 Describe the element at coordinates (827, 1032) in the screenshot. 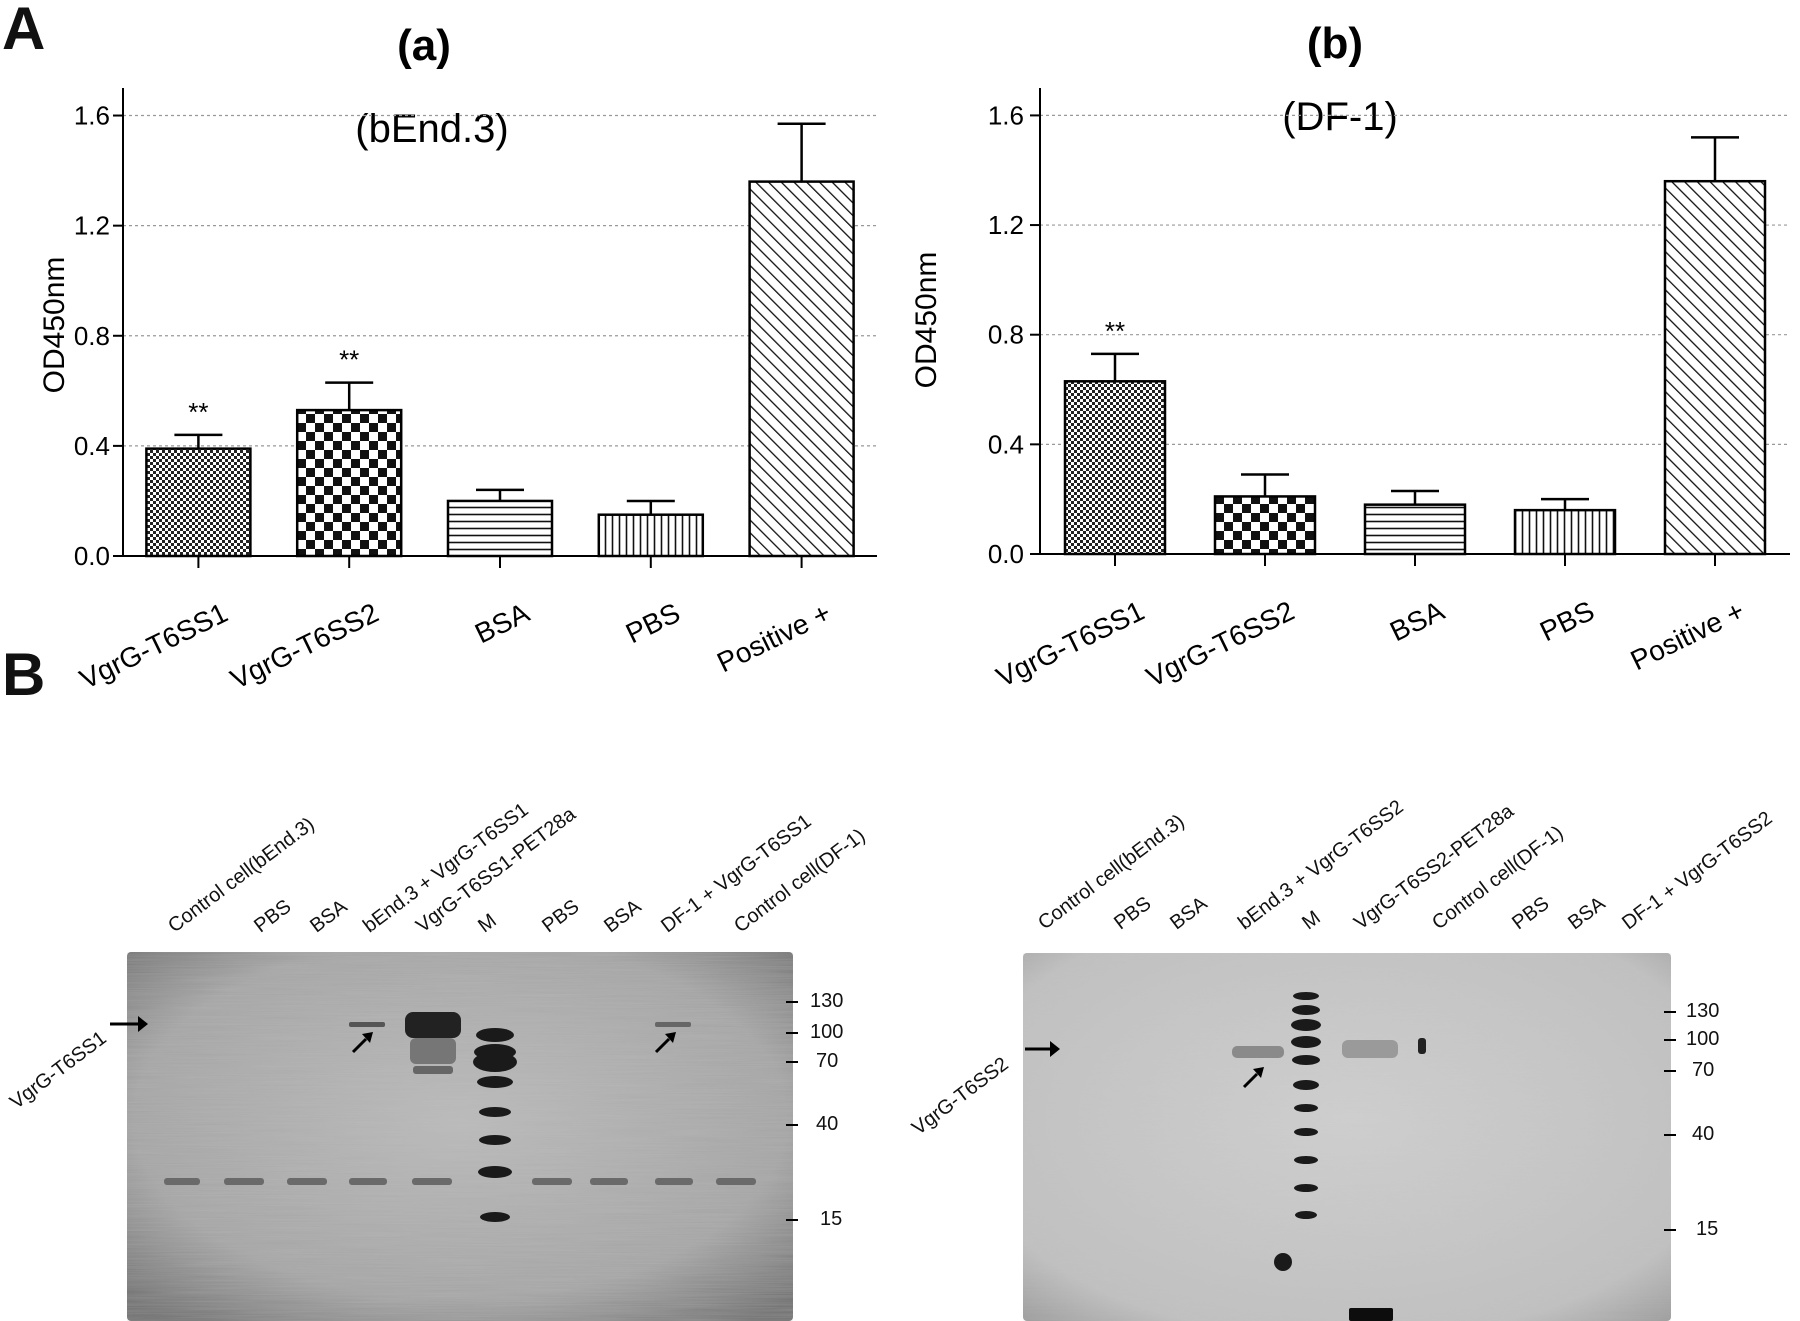

I see `gel-1-mw-label: 100` at that location.